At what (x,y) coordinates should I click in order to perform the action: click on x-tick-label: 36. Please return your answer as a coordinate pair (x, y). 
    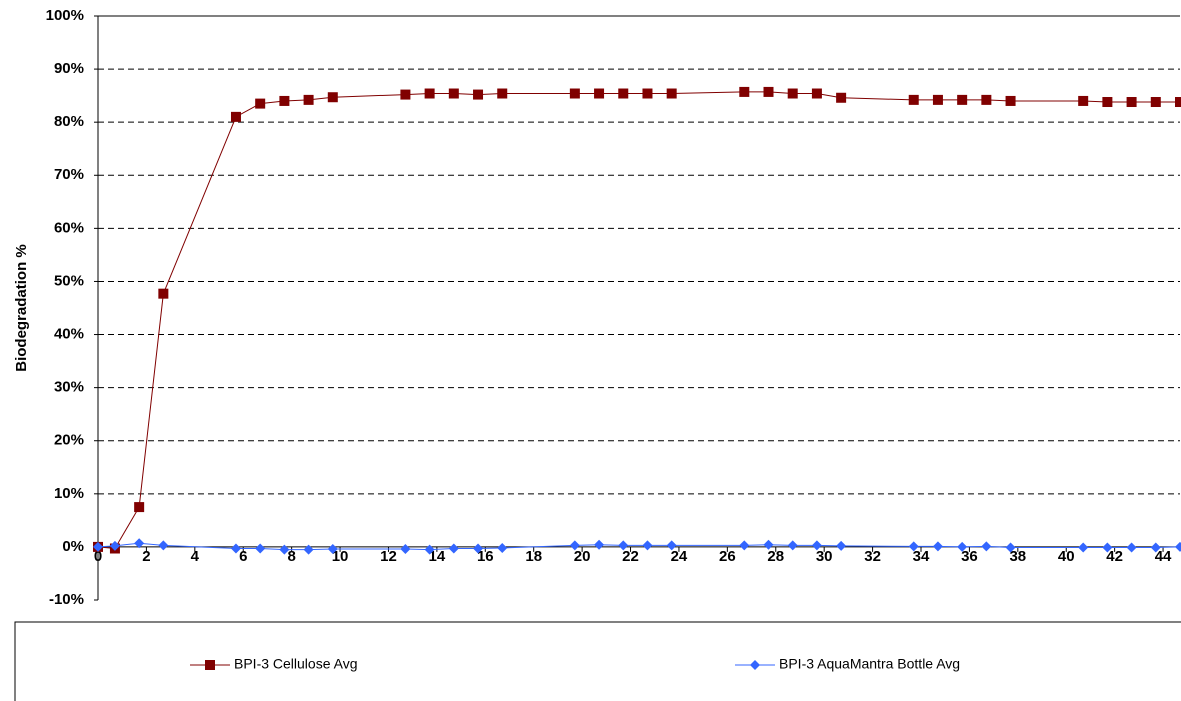
    Looking at the image, I should click on (969, 556).